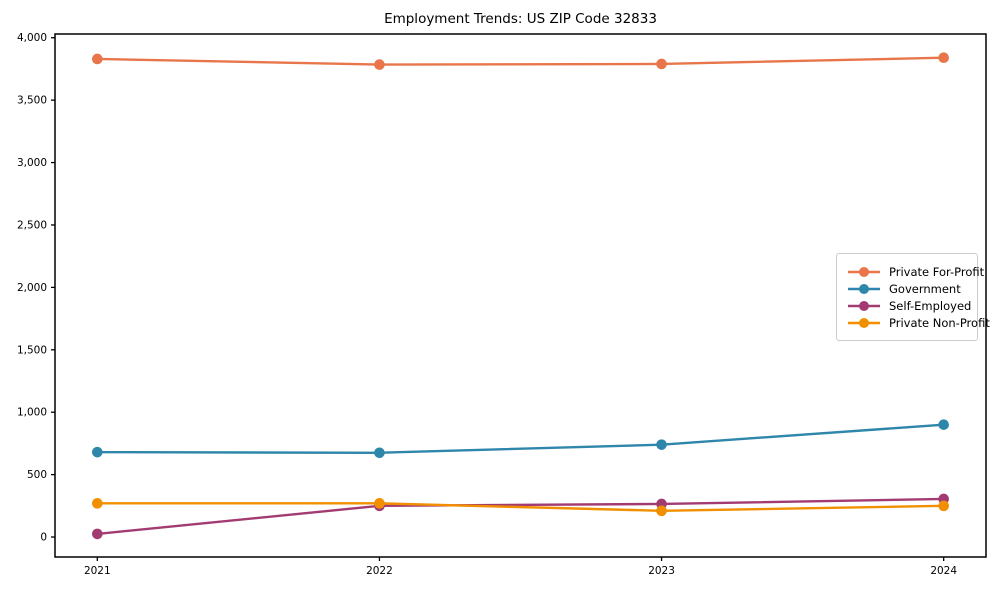 The height and width of the screenshot is (600, 1000). Describe the element at coordinates (939, 322) in the screenshot. I see `legend-label: Private Non-Profit` at that location.